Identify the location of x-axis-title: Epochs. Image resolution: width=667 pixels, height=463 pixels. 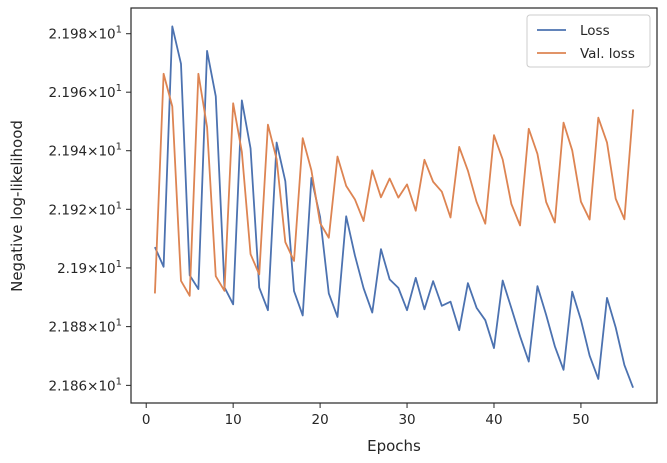
(394, 446).